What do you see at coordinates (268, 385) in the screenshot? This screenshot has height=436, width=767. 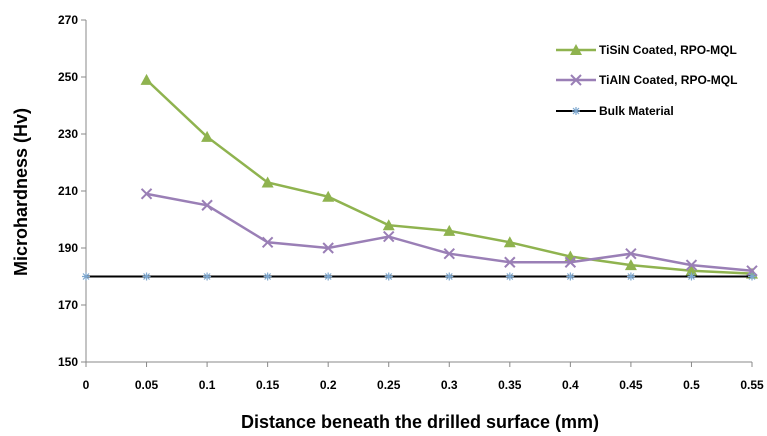 I see `x-tick-label: 0.15` at bounding box center [268, 385].